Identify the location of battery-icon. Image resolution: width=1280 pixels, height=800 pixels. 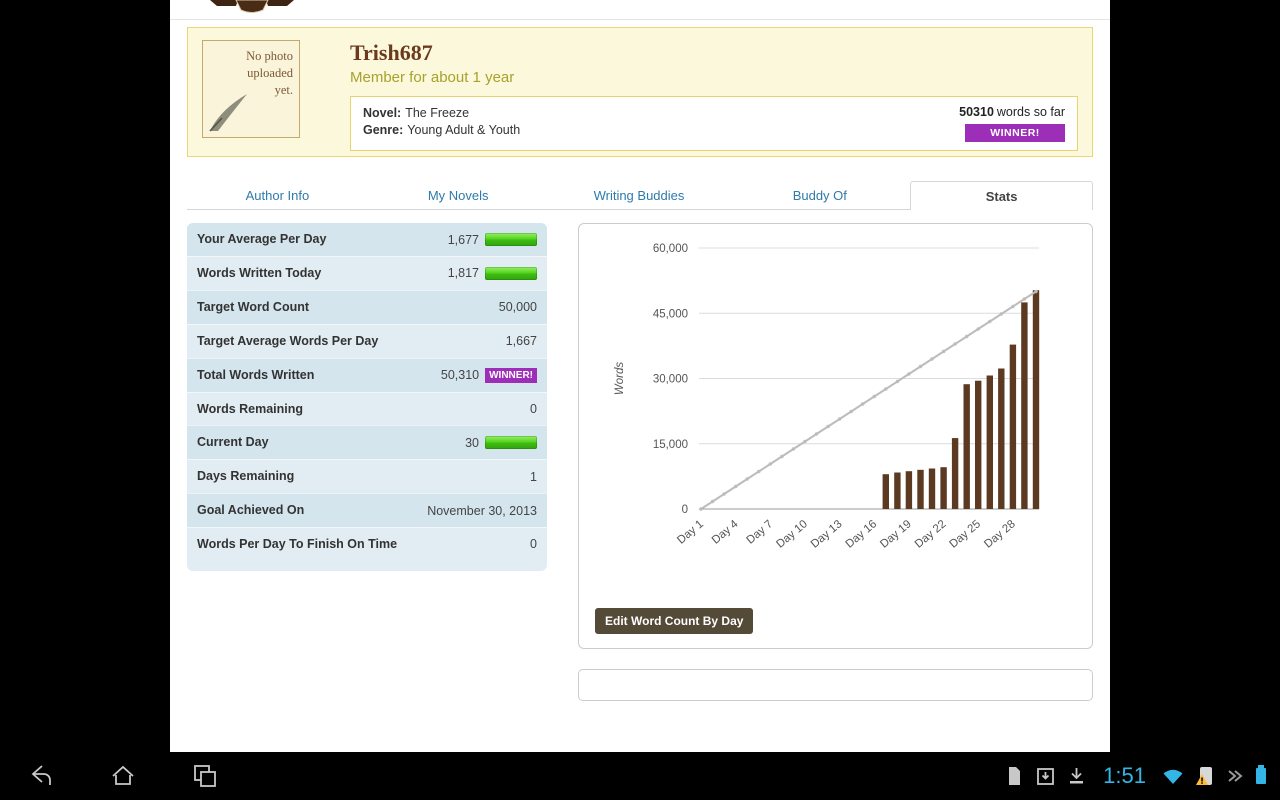
(1261, 774).